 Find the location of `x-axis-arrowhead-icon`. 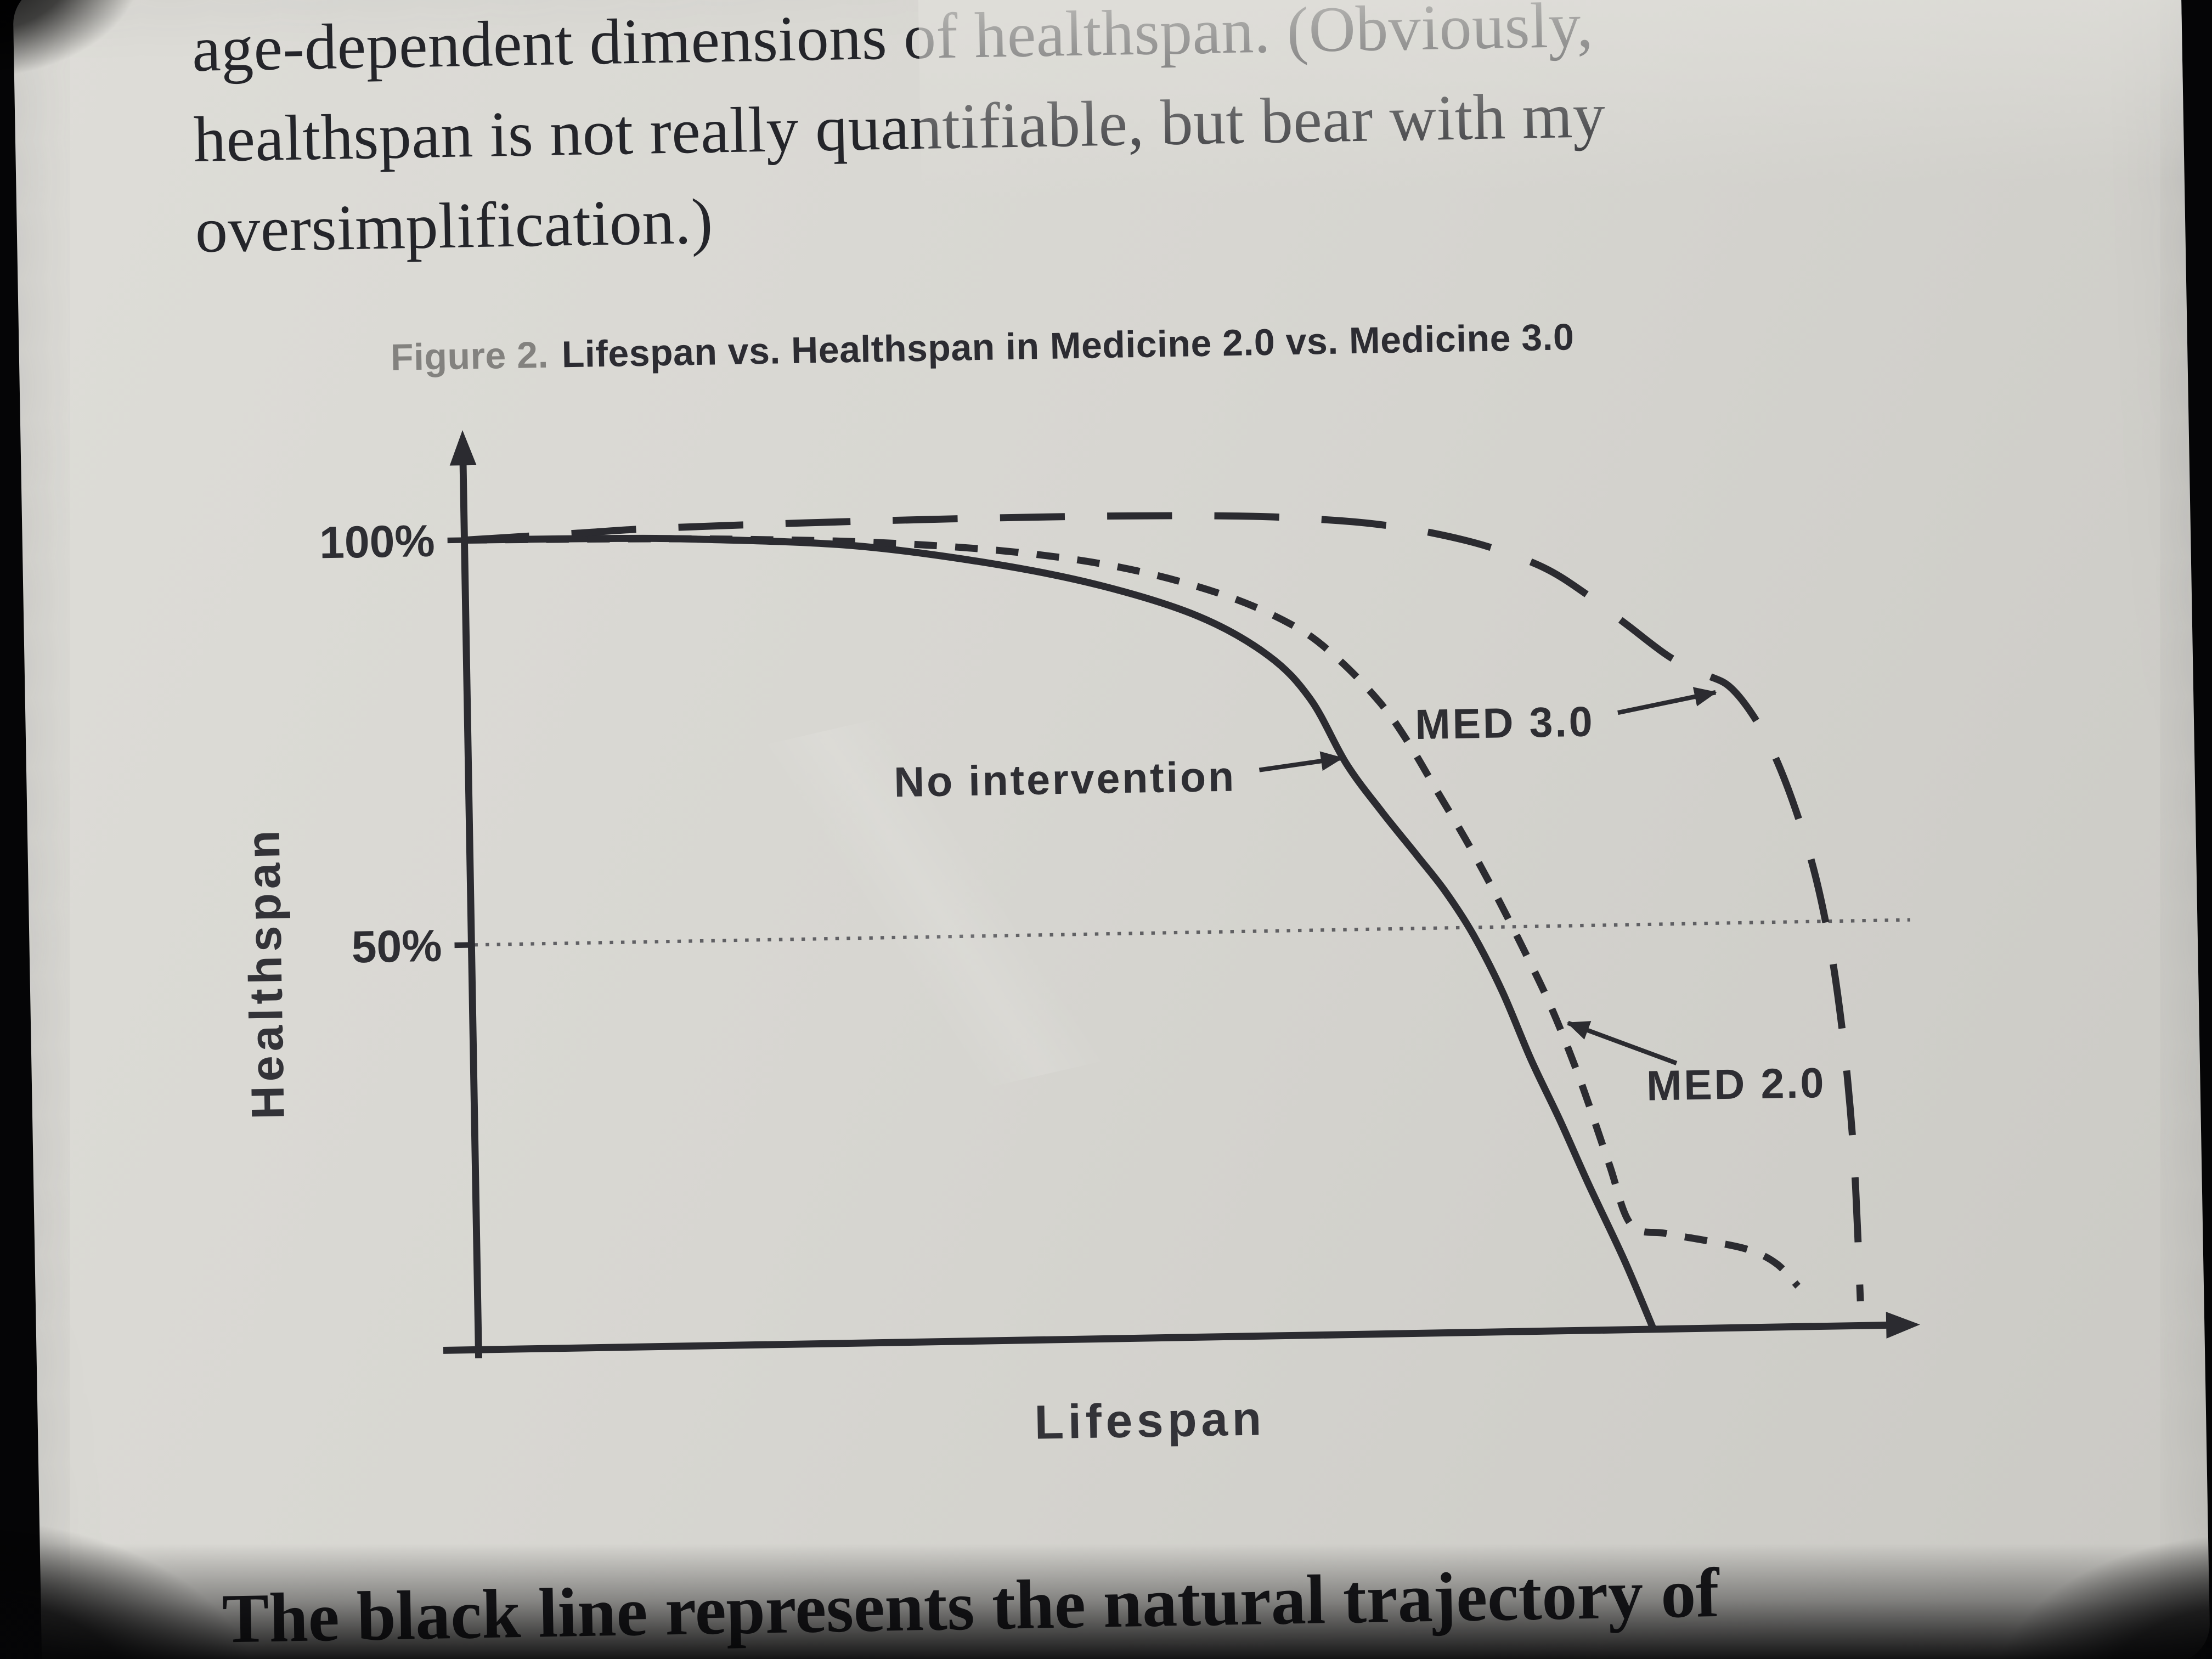

x-axis-arrowhead-icon is located at coordinates (1903, 1325).